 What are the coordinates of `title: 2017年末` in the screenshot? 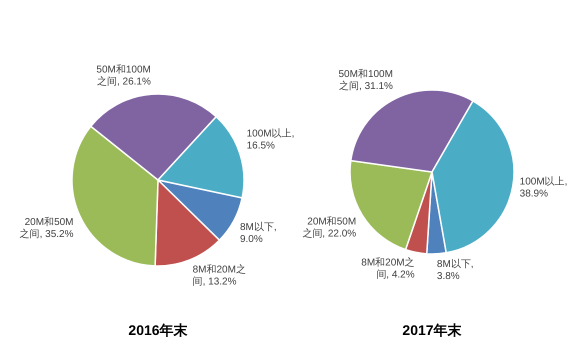 It's located at (432, 330).